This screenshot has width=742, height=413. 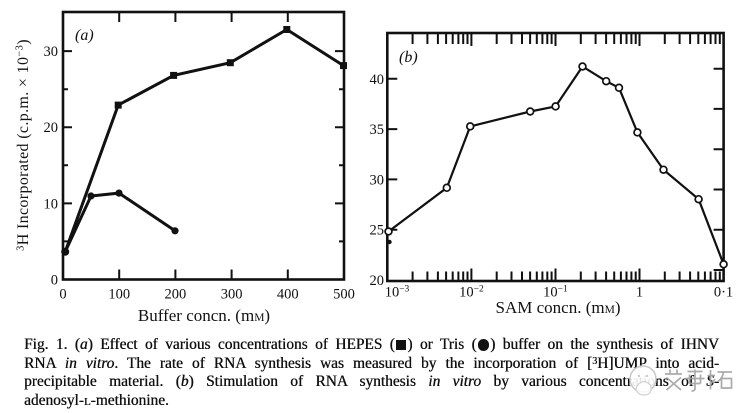 What do you see at coordinates (639, 293) in the screenshot?
I see `svg-text: 1` at bounding box center [639, 293].